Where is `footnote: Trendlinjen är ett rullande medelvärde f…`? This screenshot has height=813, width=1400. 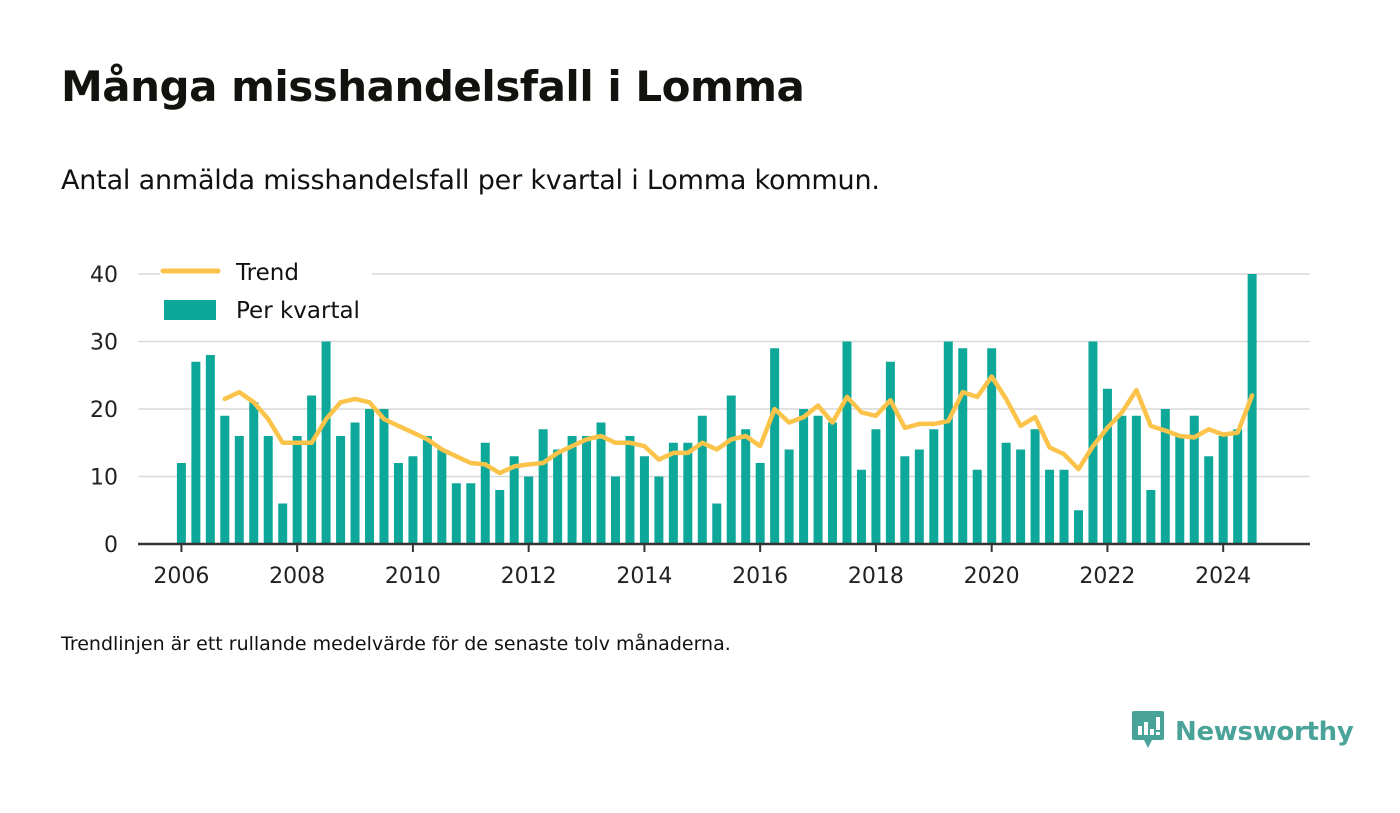
footnote: Trendlinjen är ett rullande medelvärde f… is located at coordinates (396, 644).